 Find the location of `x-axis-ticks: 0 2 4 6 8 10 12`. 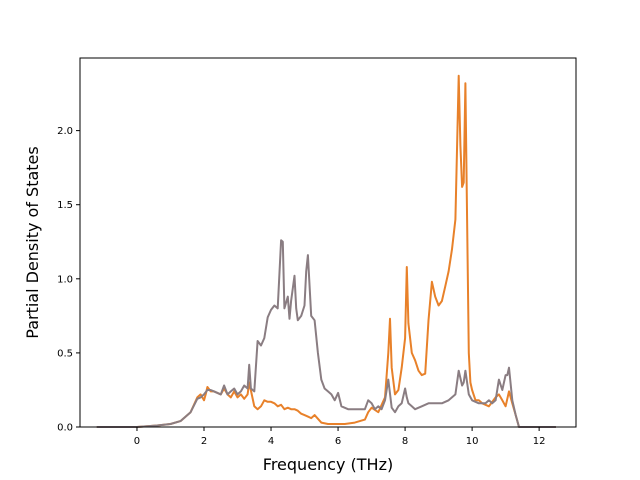

x-axis-ticks: 0 2 4 6 8 10 12 is located at coordinates (340, 437).